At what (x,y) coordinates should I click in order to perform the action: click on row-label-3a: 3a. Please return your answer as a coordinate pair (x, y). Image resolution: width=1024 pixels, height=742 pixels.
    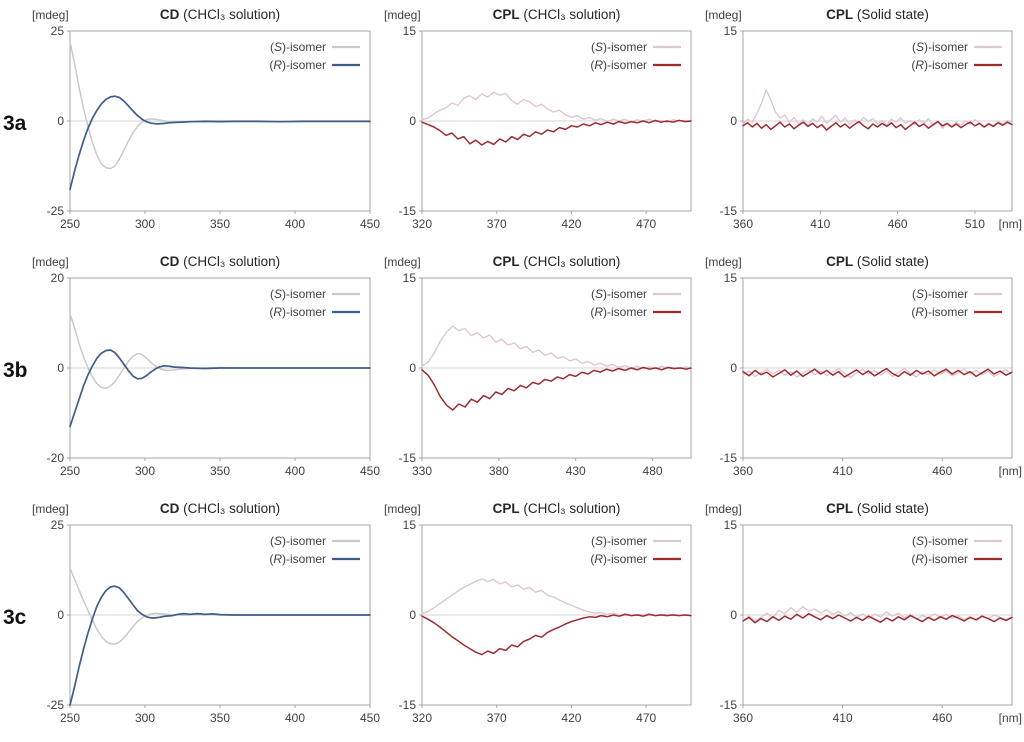
    Looking at the image, I should click on (15, 123).